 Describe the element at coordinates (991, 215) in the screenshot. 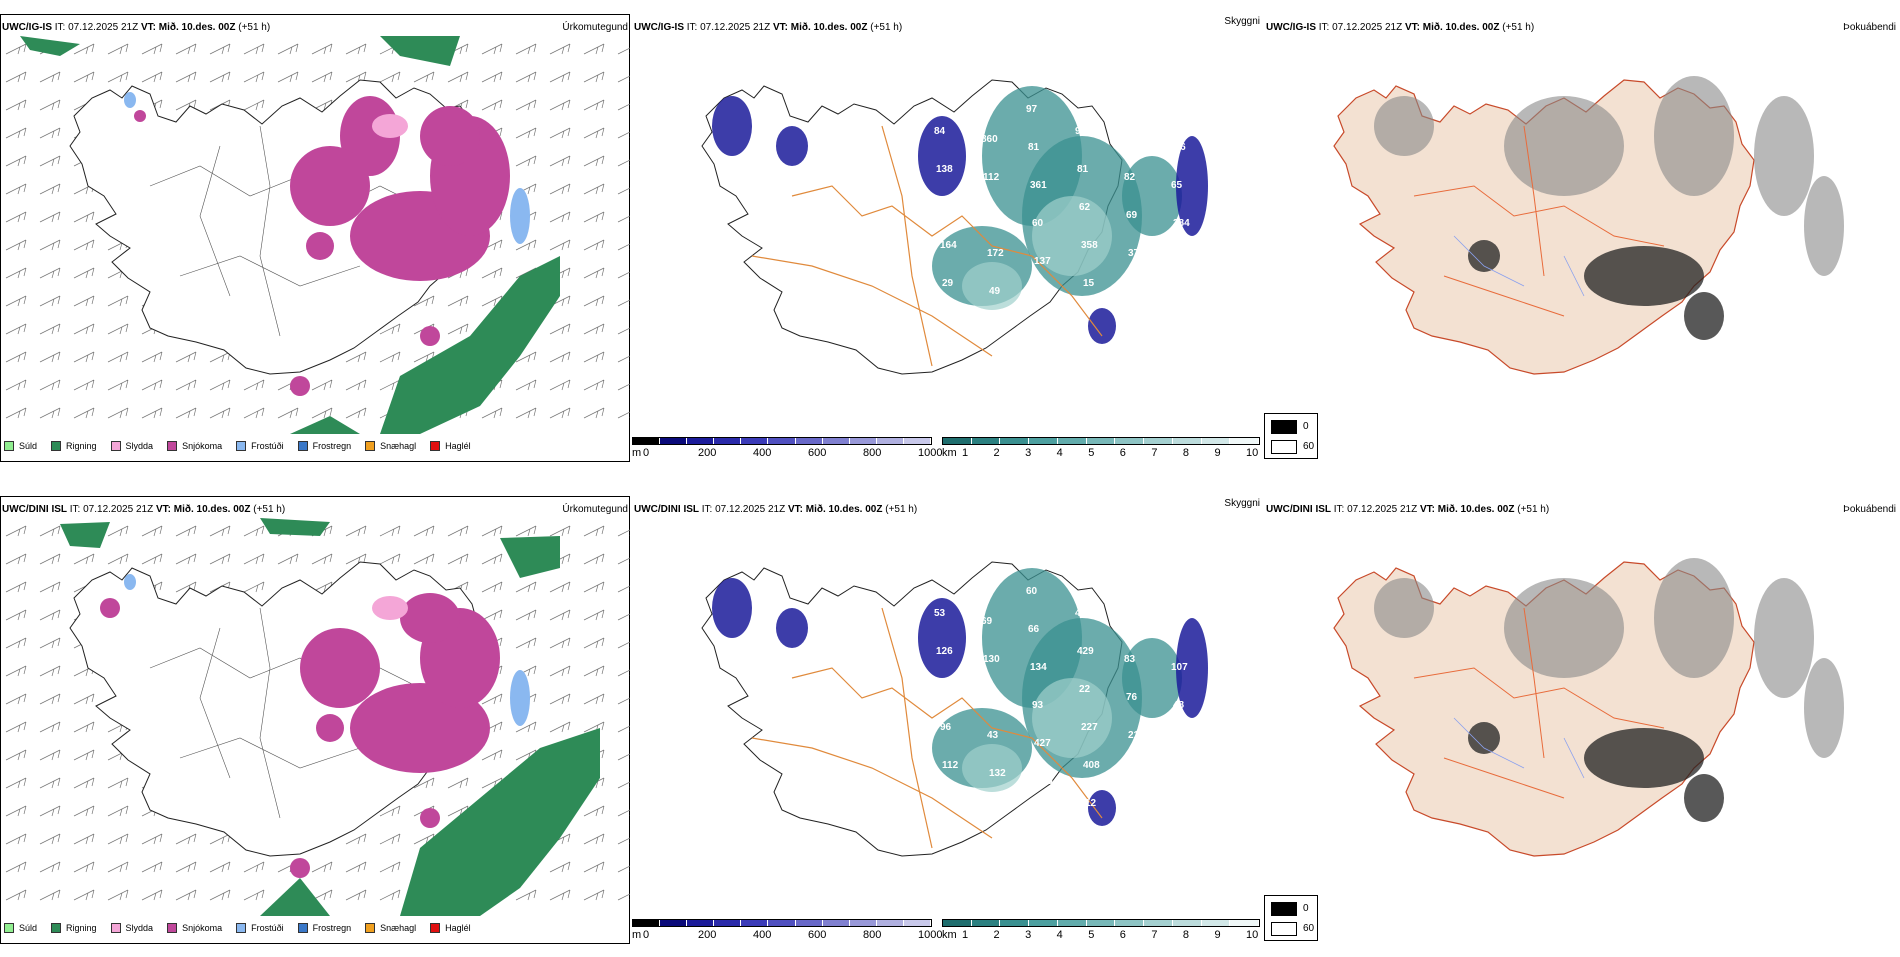

I see `ceiling-value-label: 13` at that location.